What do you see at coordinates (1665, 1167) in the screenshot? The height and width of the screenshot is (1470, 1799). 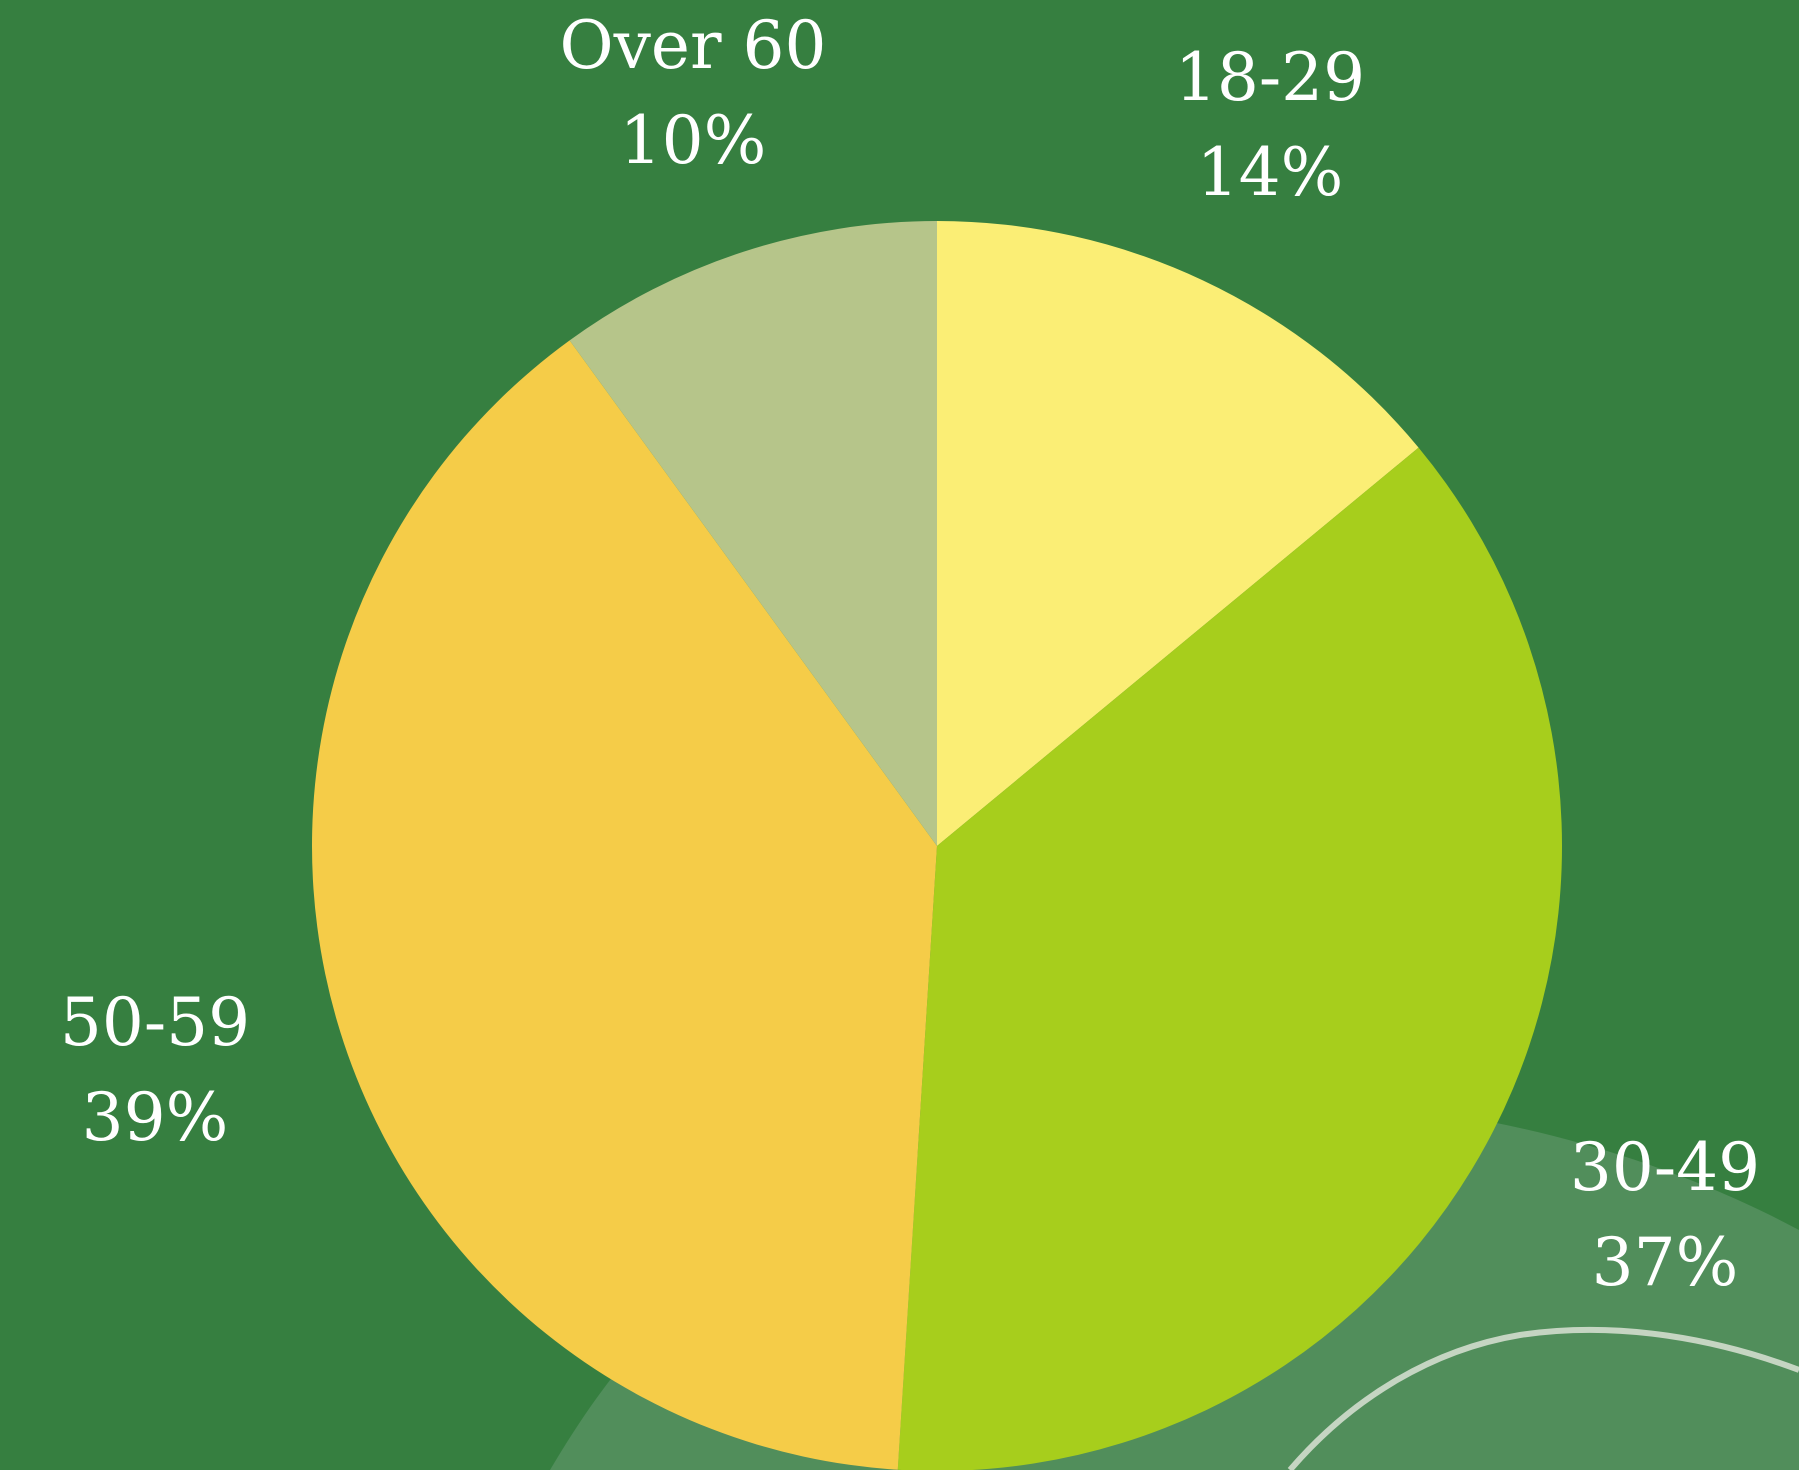 I see `slice-category-label: 30-49` at bounding box center [1665, 1167].